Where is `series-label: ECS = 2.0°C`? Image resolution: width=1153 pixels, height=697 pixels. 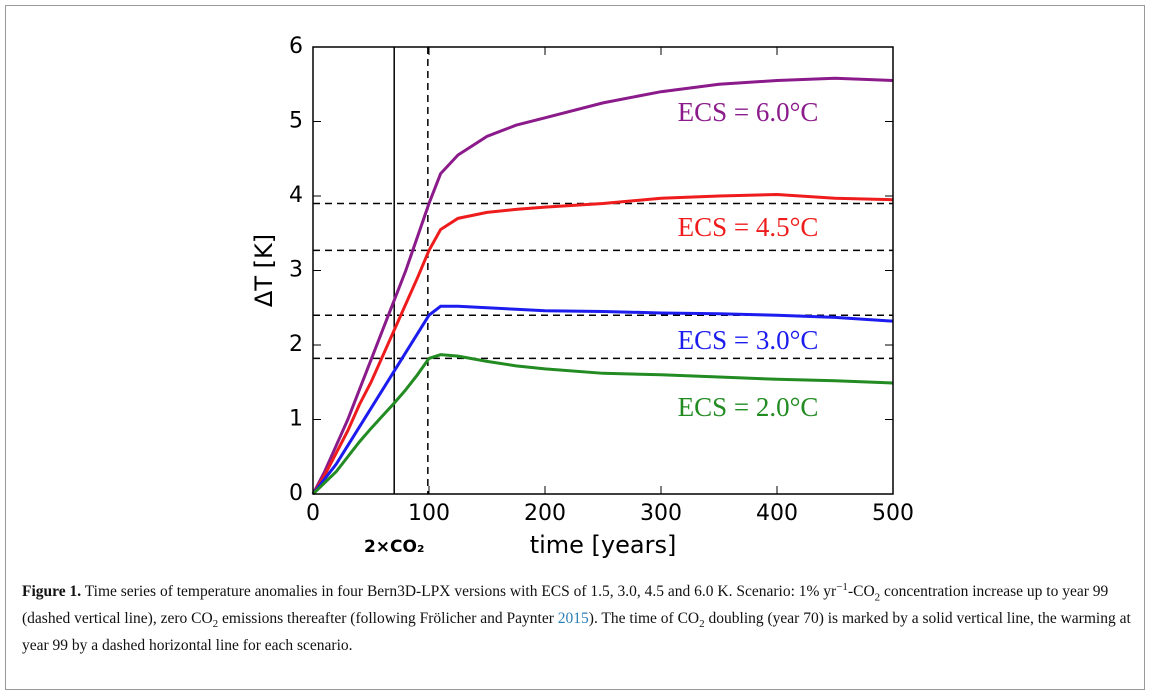
series-label: ECS = 2.0°C is located at coordinates (748, 407).